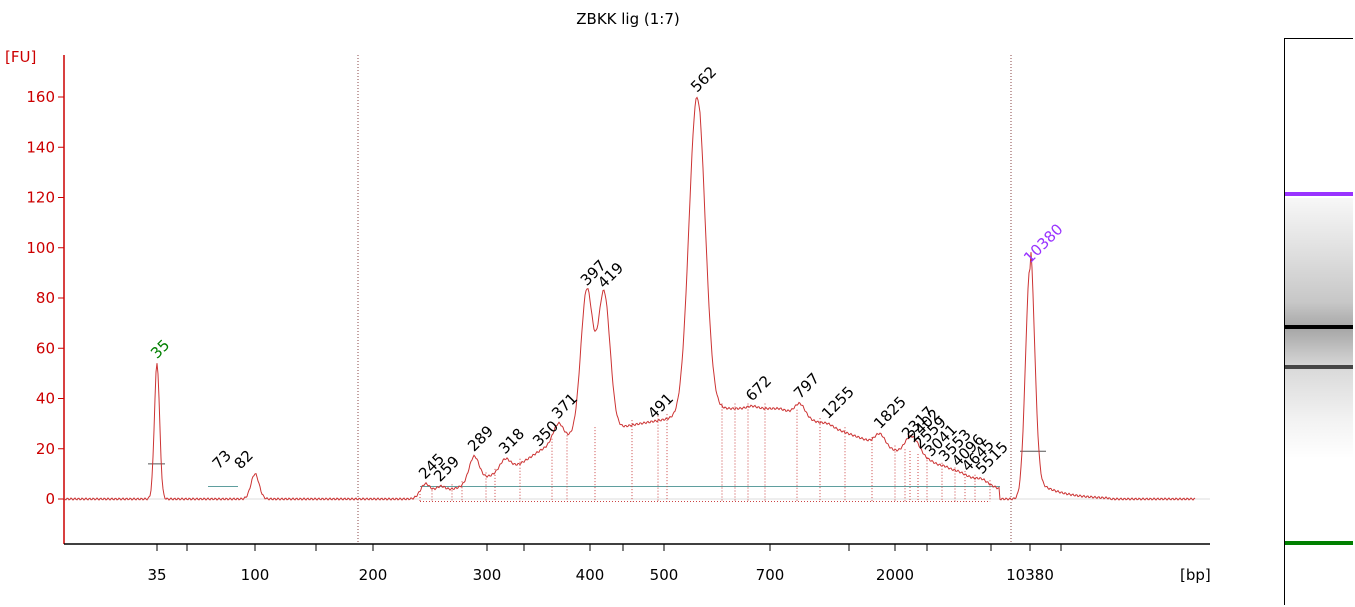  Describe the element at coordinates (758, 388) in the screenshot. I see `peak-label: 672` at that location.